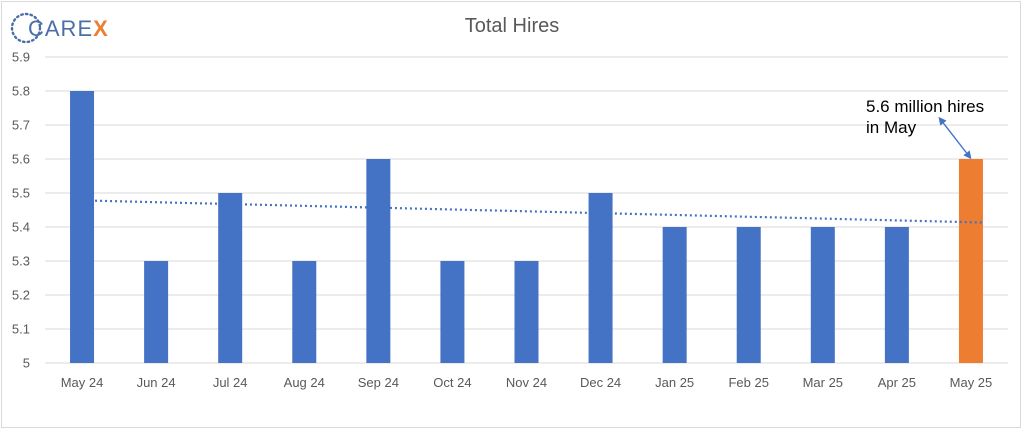 This screenshot has width=1024, height=431. Describe the element at coordinates (897, 382) in the screenshot. I see `x-tick-label: Apr 25` at that location.